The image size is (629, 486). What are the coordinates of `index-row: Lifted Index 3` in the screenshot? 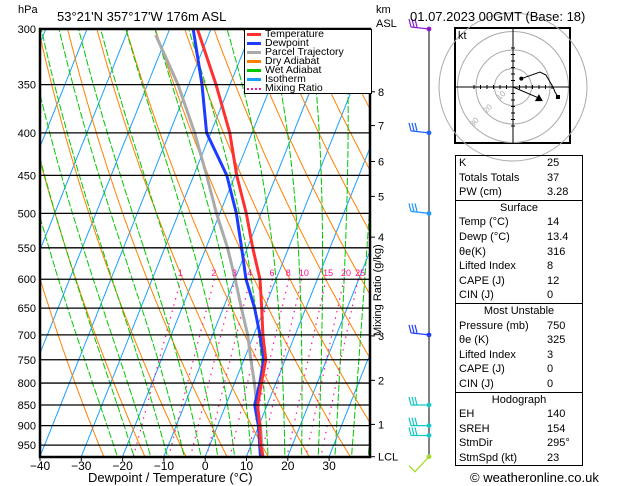 It's located at (519, 355).